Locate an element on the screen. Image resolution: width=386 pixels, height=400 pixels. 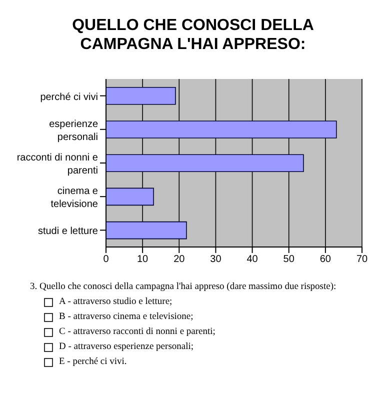
y-tick-label: racconti di nonni e parenti is located at coordinates (57, 164).